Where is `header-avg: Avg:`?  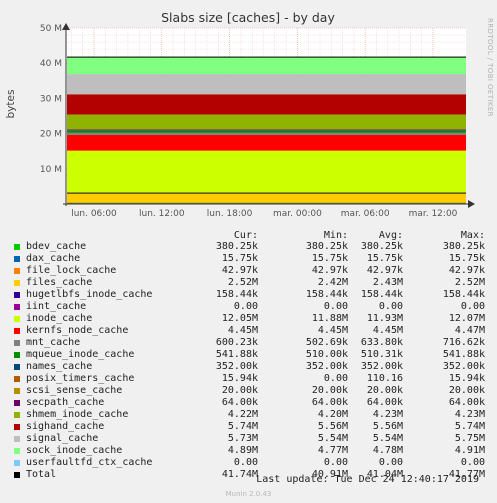
header-avg: Avg: is located at coordinates (390, 235).